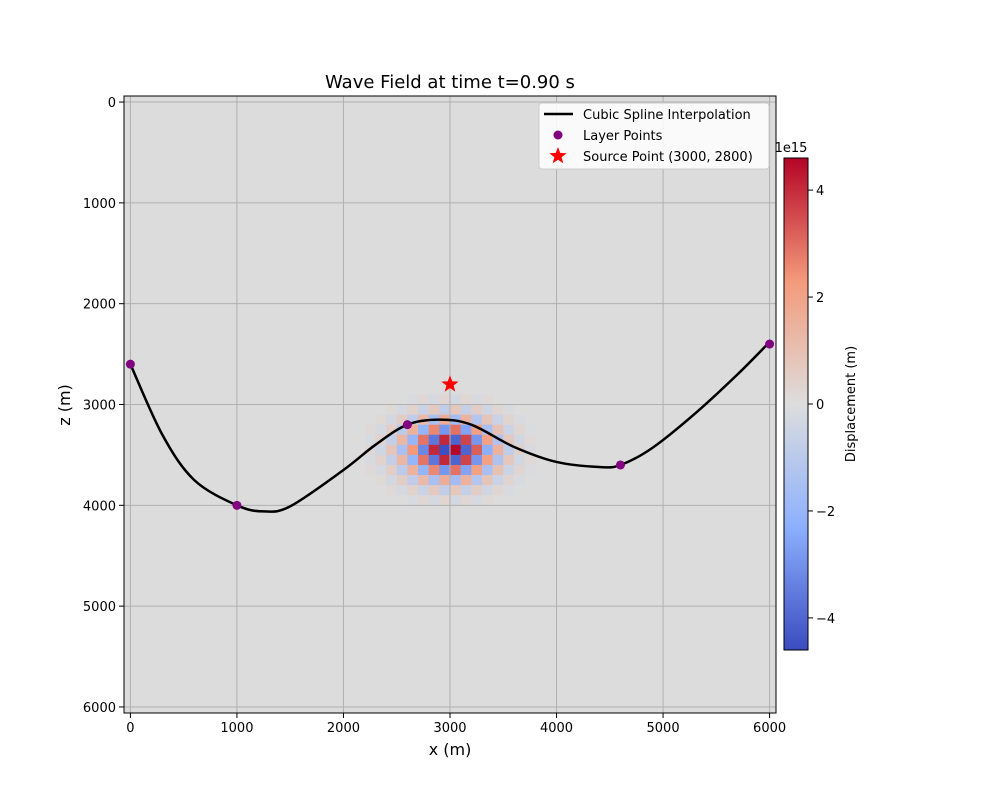 The height and width of the screenshot is (800, 1000). I want to click on x-tick-label: 1000, so click(236, 728).